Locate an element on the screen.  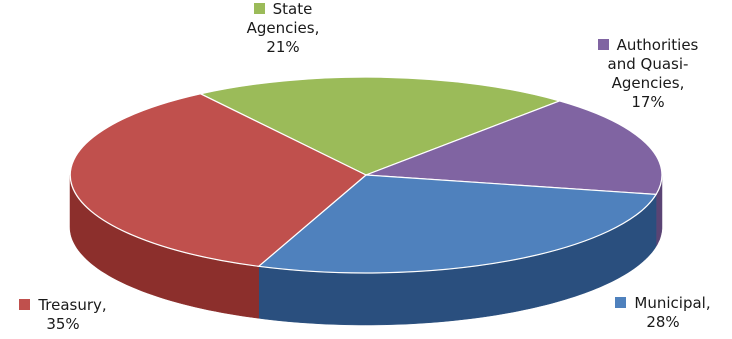
legend-key-municipal is located at coordinates (621, 302).